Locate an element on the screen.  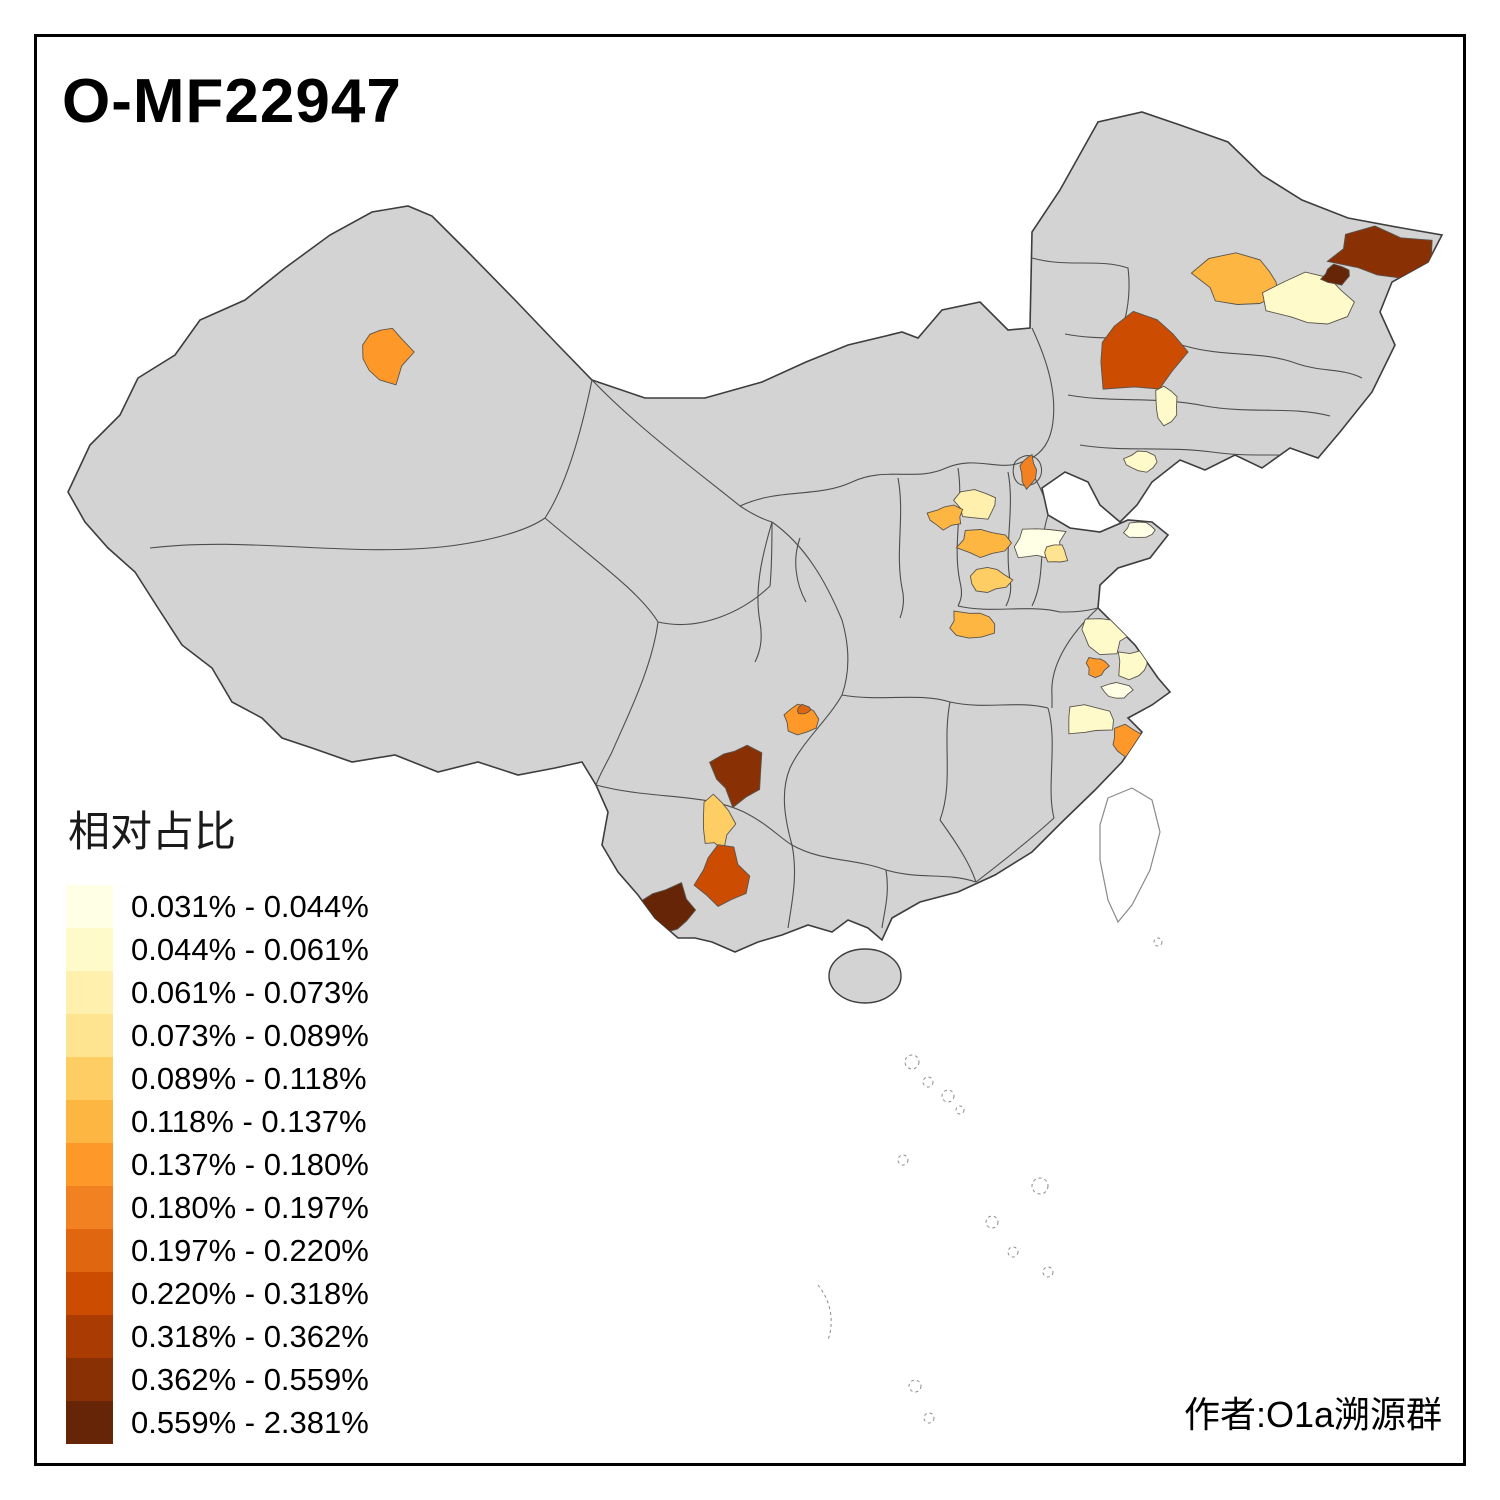
legend-row: 0.559% - 2.381% is located at coordinates (217, 1422).